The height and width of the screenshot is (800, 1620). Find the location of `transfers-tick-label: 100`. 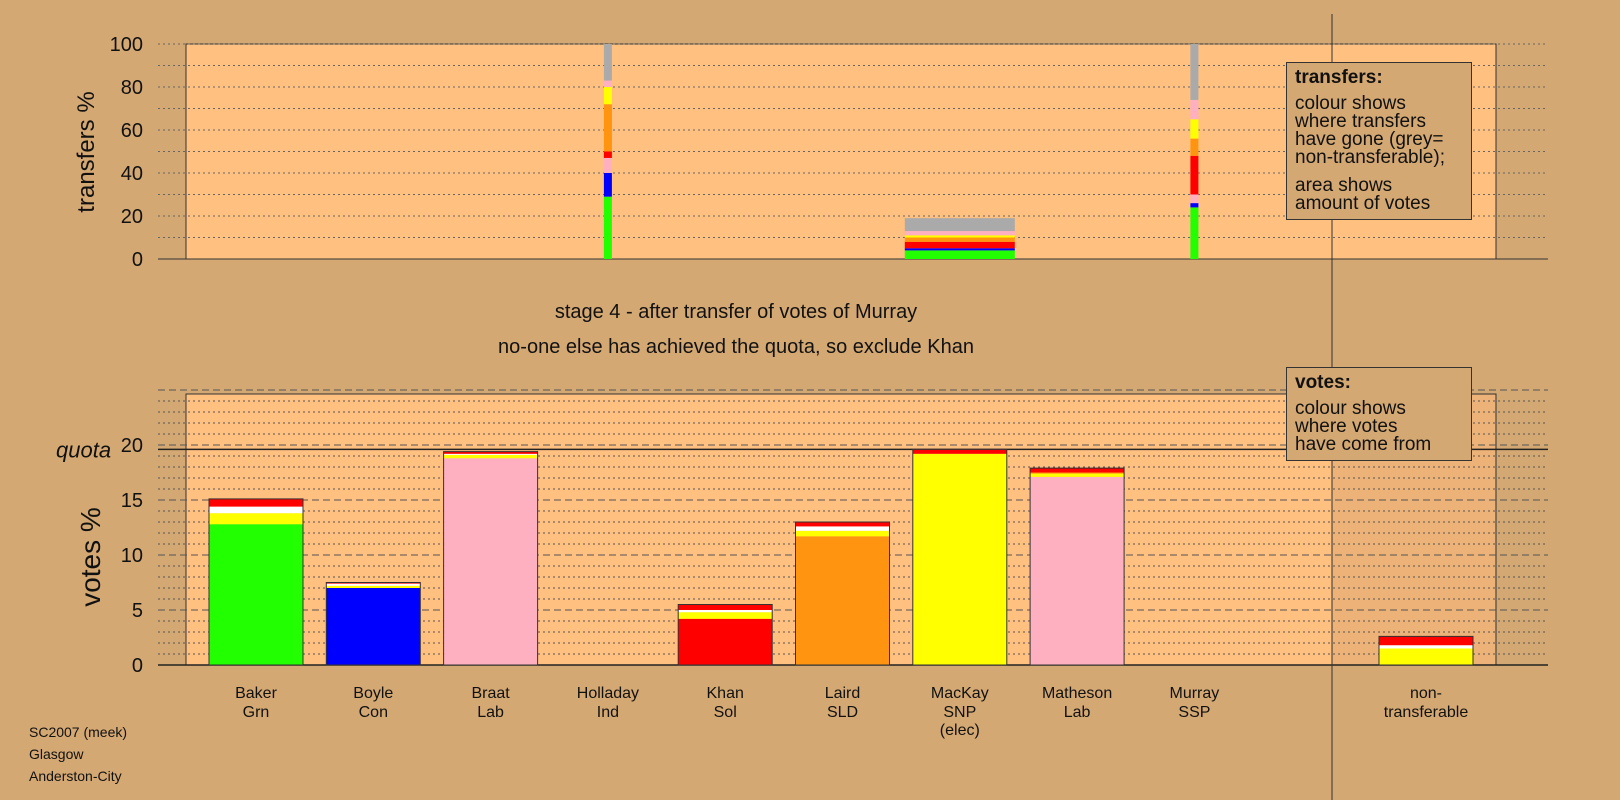

transfers-tick-label: 100 is located at coordinates (126, 45).